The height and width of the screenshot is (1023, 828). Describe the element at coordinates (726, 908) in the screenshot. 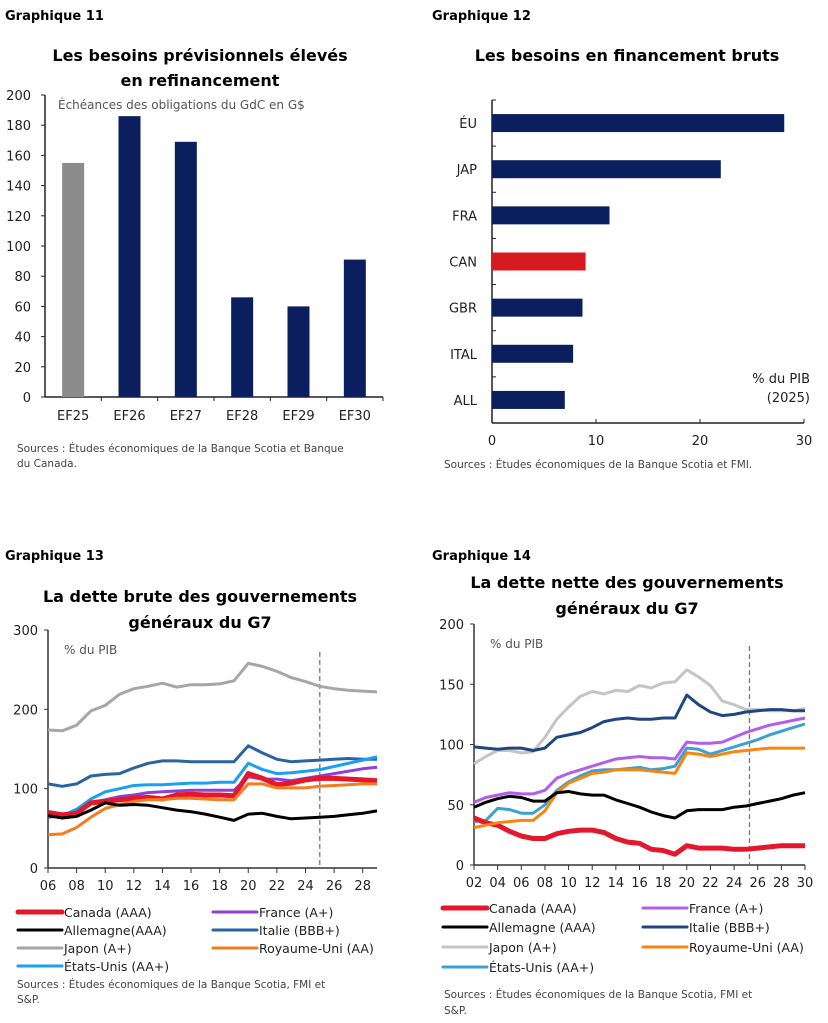

I see `legend-label: France (A+)` at that location.